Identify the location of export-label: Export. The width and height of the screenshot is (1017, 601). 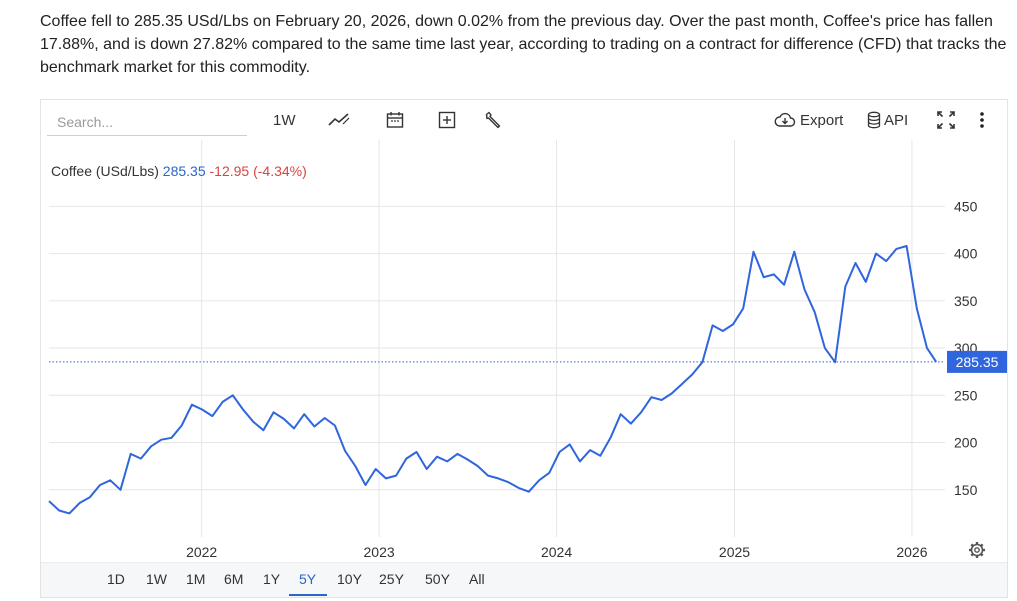
(822, 120).